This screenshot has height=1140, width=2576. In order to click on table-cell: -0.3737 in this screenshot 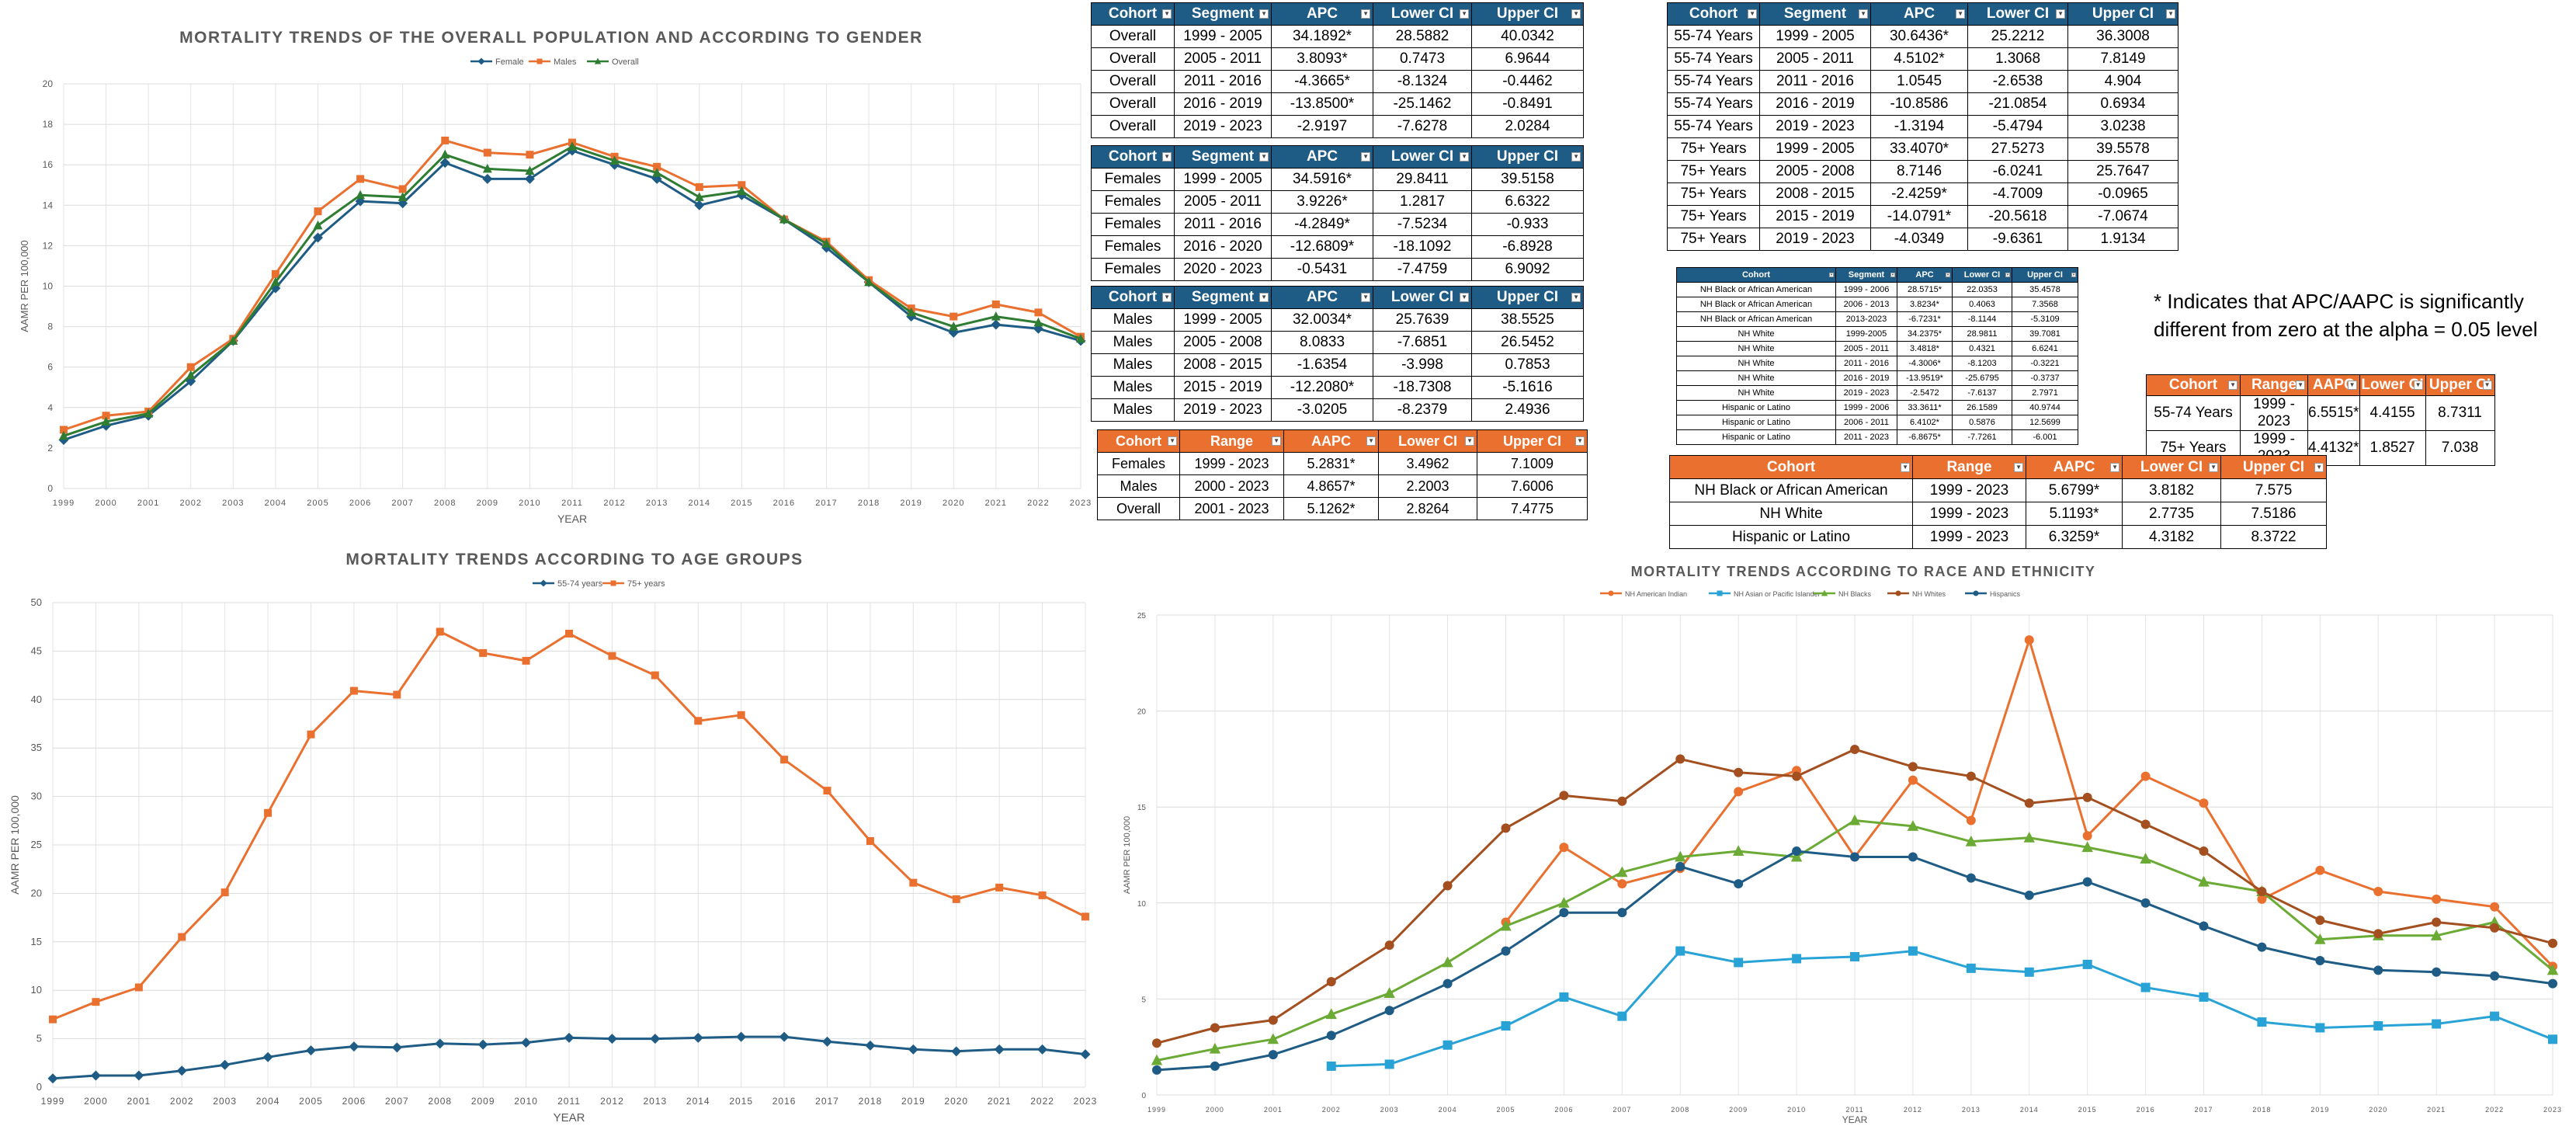, I will do `click(2045, 378)`.